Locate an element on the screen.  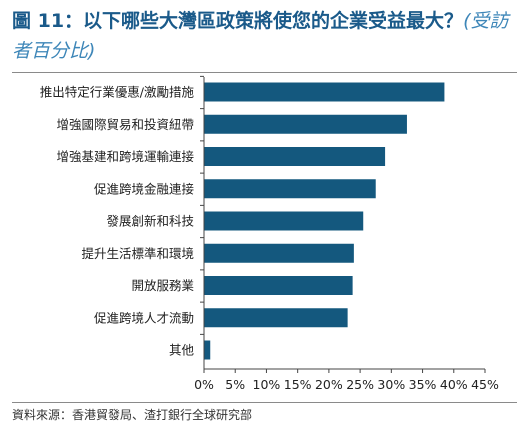
x-tick-label: 10% is located at coordinates (267, 384).